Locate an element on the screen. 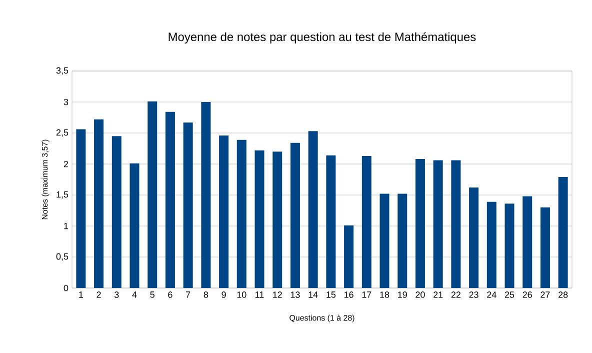 The width and height of the screenshot is (592, 353). x-tick-label: 21 is located at coordinates (438, 295).